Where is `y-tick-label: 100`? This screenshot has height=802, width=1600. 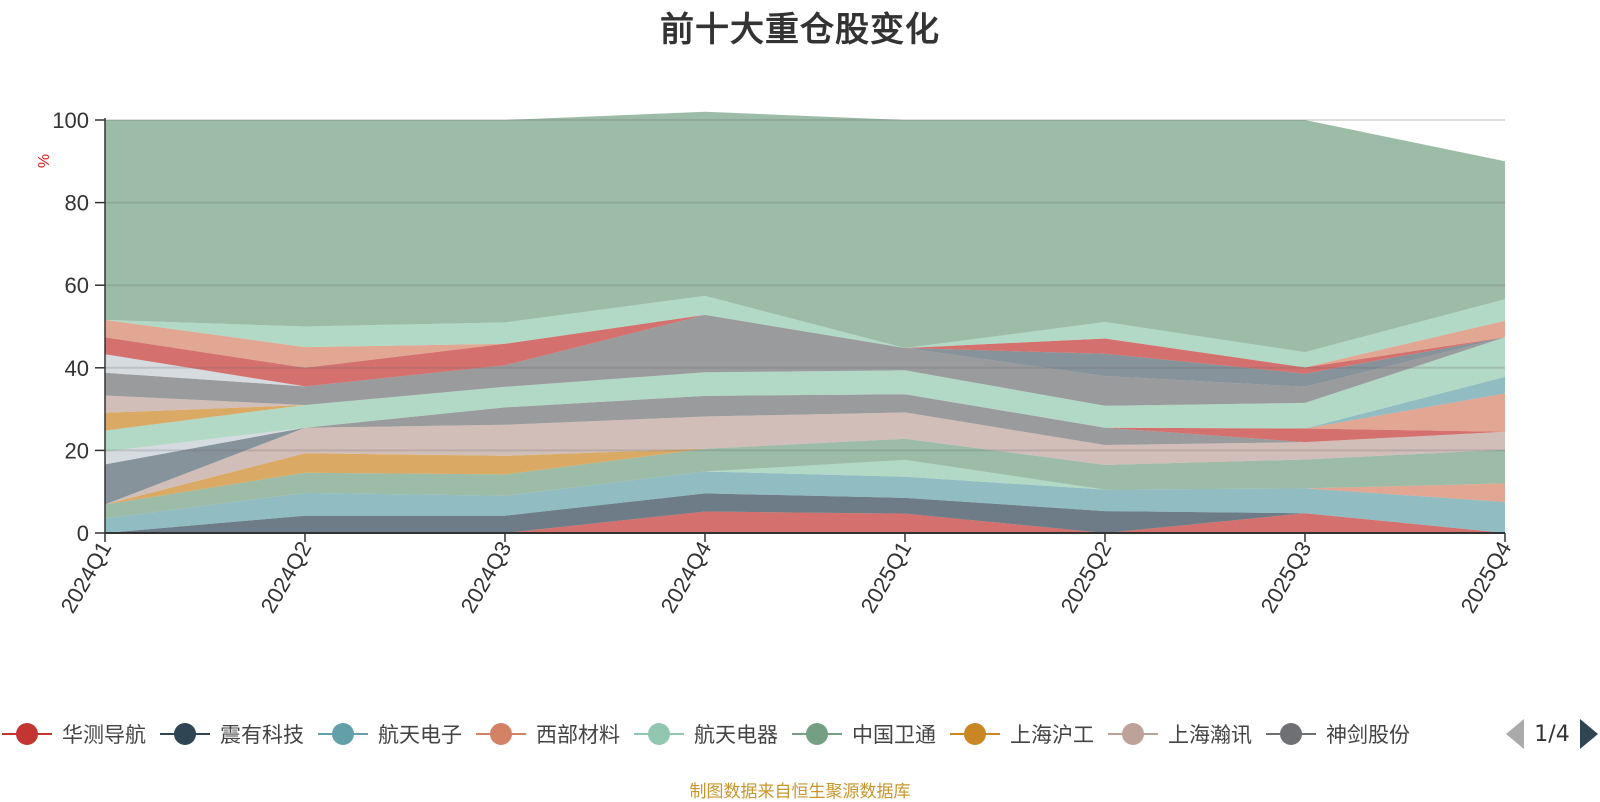
y-tick-label: 100 is located at coordinates (70, 120).